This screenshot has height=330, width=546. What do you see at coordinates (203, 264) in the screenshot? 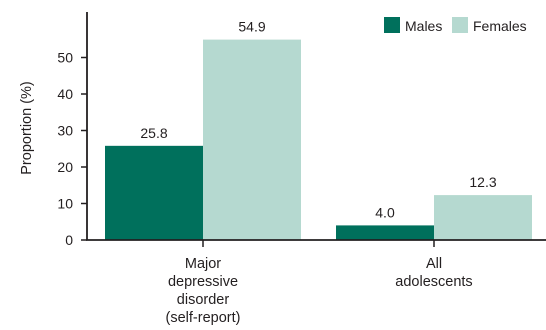
I see `category-label-line: Major` at bounding box center [203, 264].